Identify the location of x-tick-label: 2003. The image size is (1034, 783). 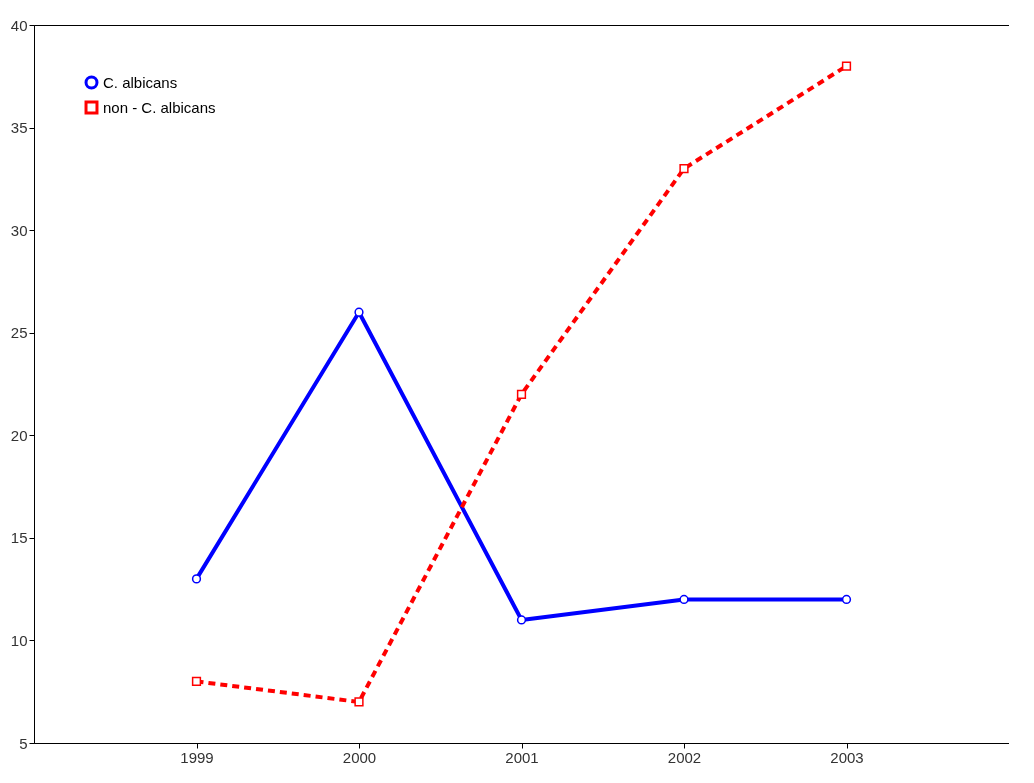
(847, 757).